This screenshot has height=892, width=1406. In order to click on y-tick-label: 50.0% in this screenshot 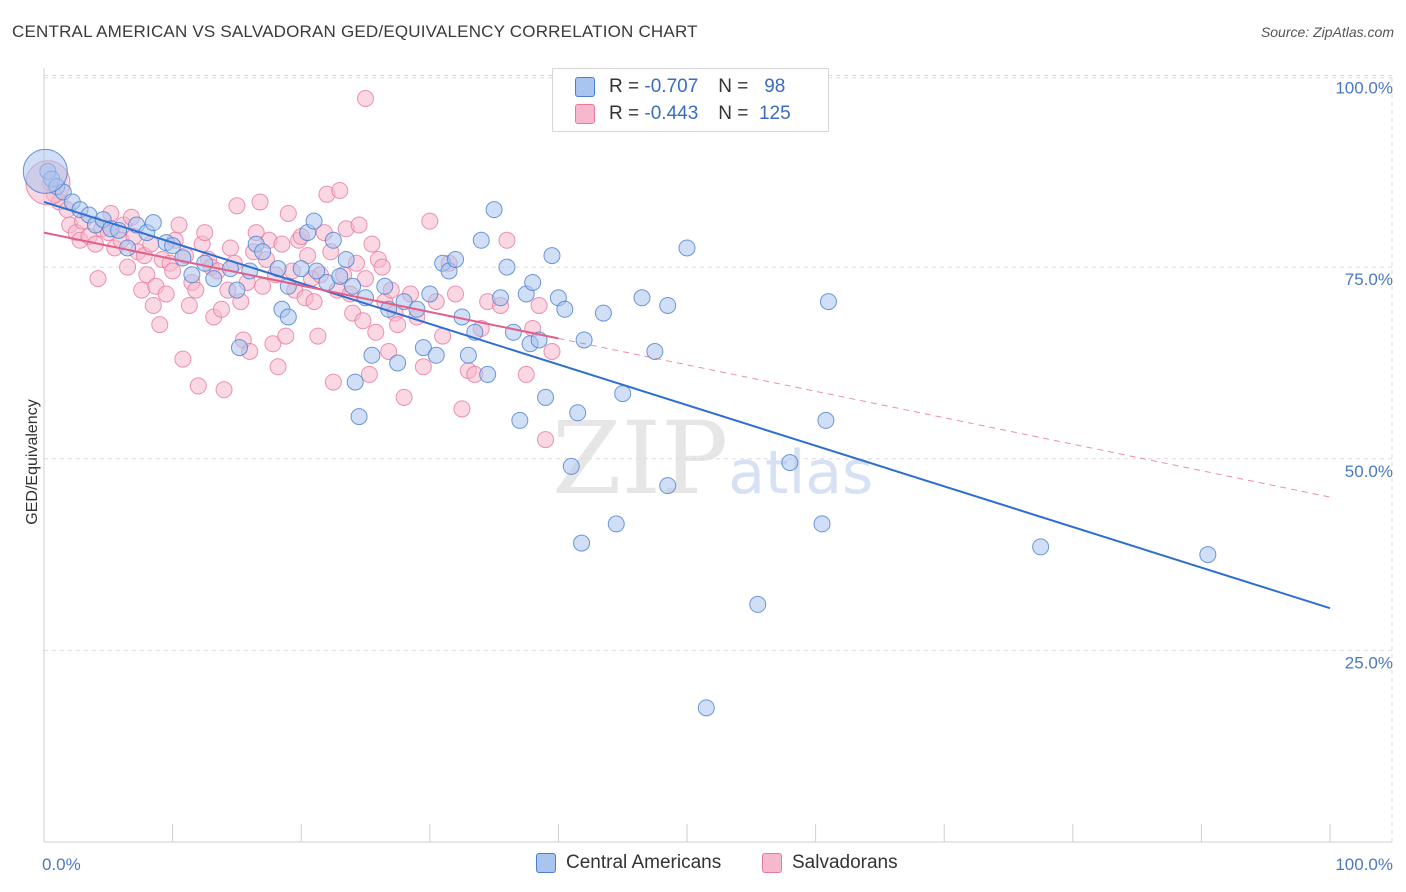, I will do `click(1369, 471)`.